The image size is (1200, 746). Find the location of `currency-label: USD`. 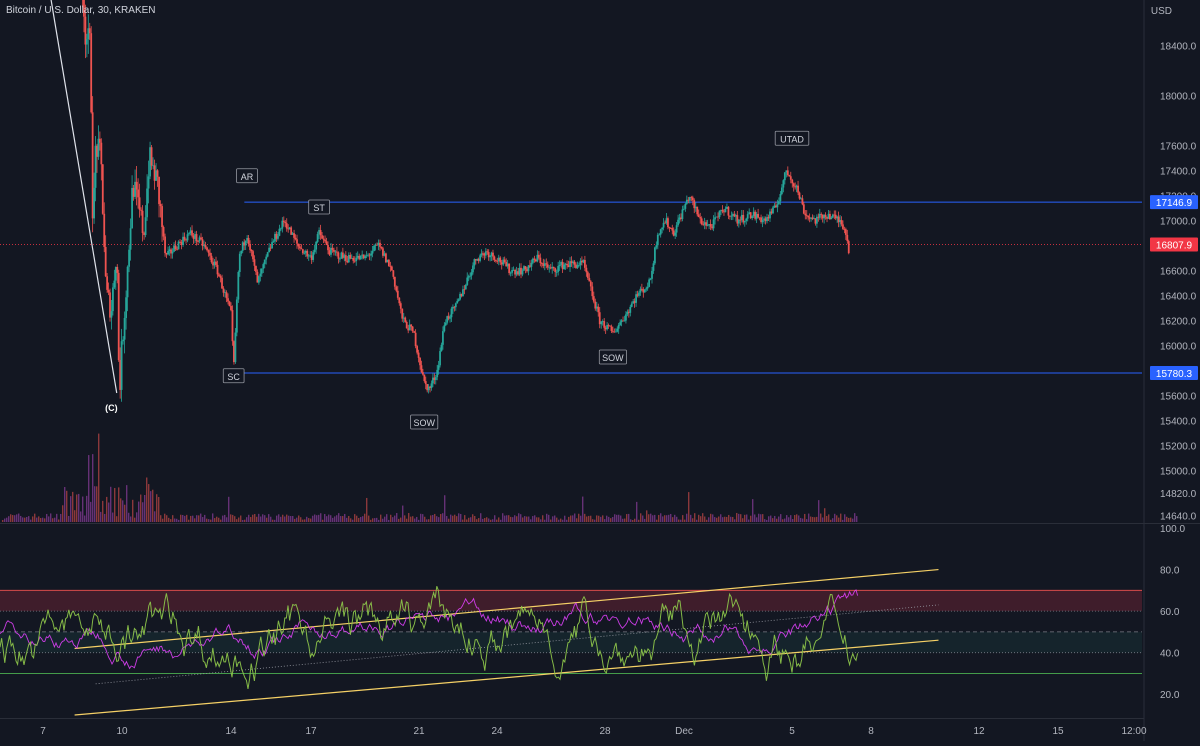

currency-label: USD is located at coordinates (1161, 11).